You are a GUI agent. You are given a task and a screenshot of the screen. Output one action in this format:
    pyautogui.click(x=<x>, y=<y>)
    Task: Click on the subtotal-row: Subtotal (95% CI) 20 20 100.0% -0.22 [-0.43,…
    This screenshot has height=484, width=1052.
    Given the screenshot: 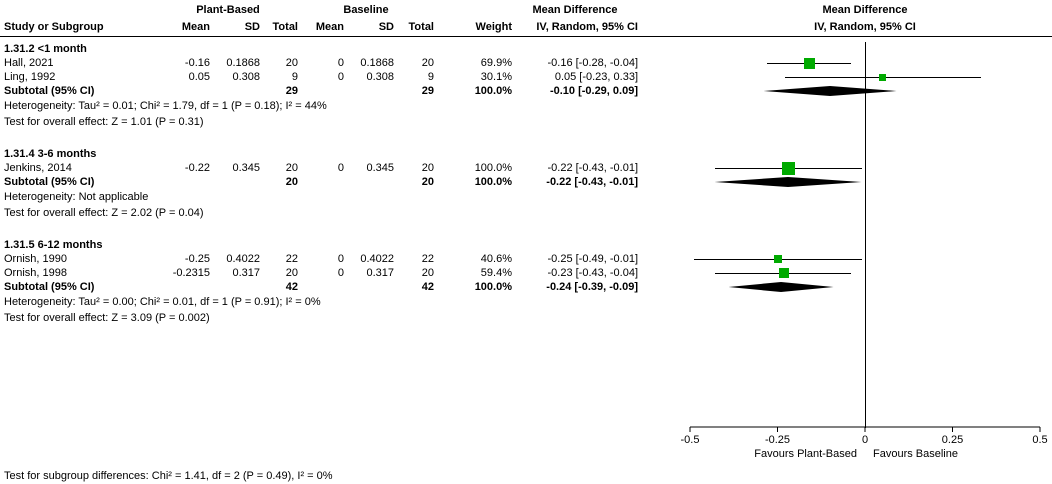 What is the action you would take?
    pyautogui.click(x=526, y=182)
    